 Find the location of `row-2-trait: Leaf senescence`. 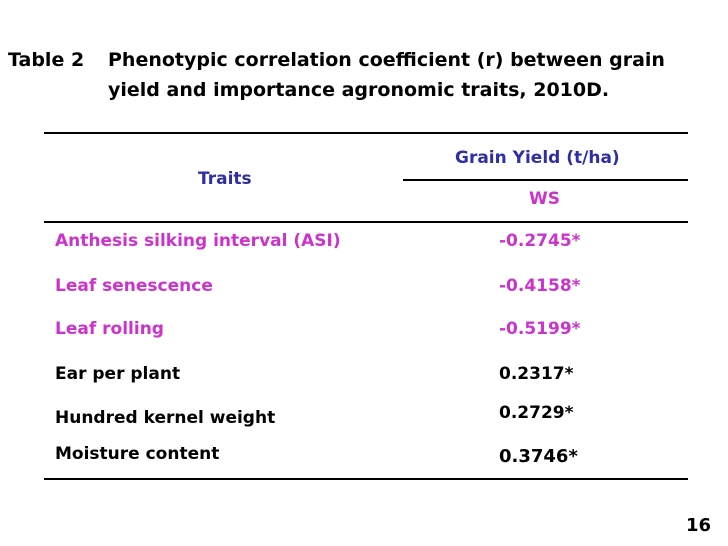

row-2-trait: Leaf senescence is located at coordinates (134, 286).